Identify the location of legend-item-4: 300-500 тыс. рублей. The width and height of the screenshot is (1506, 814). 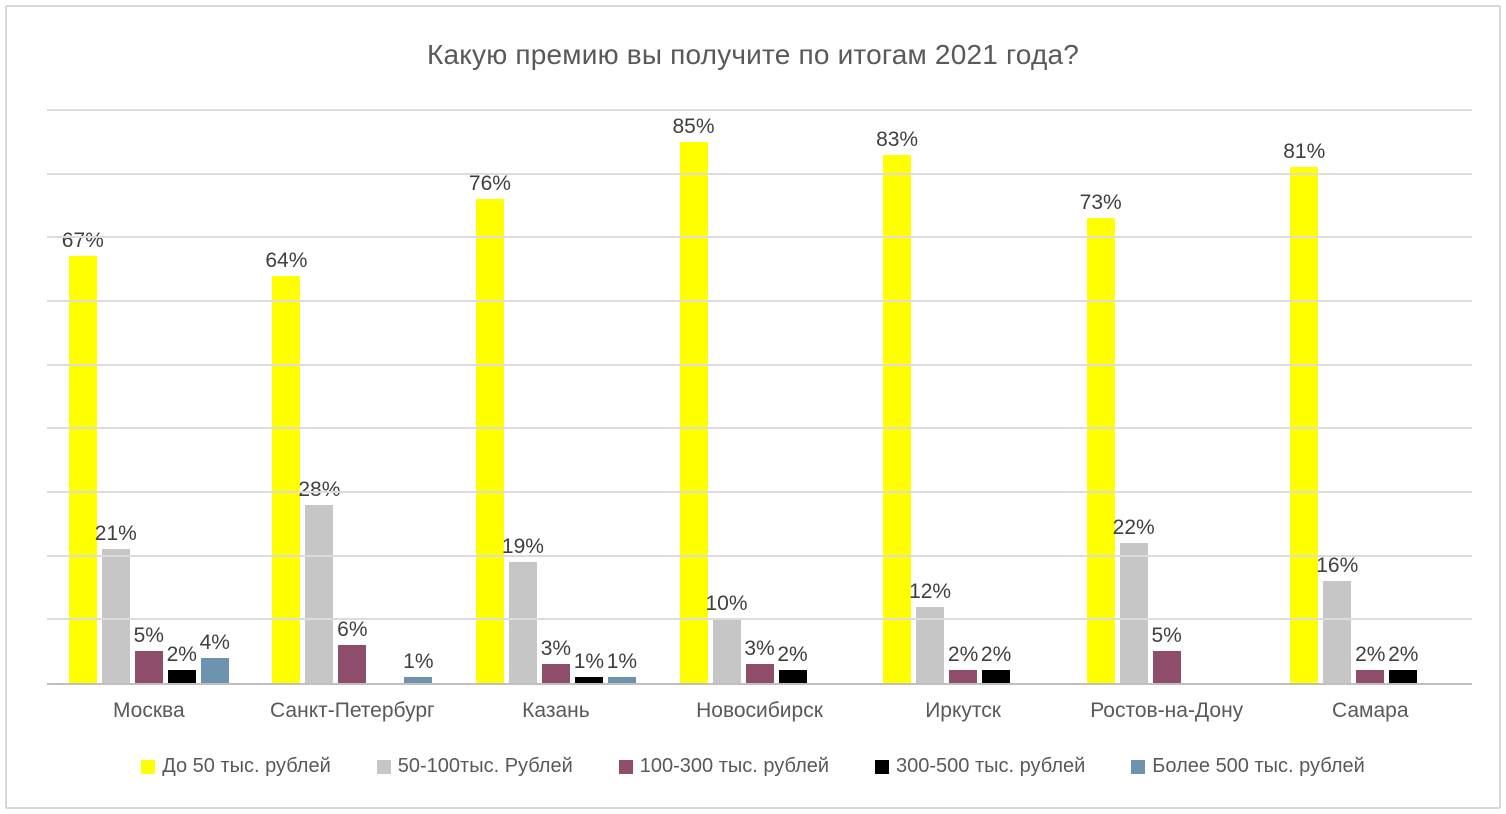
(980, 766).